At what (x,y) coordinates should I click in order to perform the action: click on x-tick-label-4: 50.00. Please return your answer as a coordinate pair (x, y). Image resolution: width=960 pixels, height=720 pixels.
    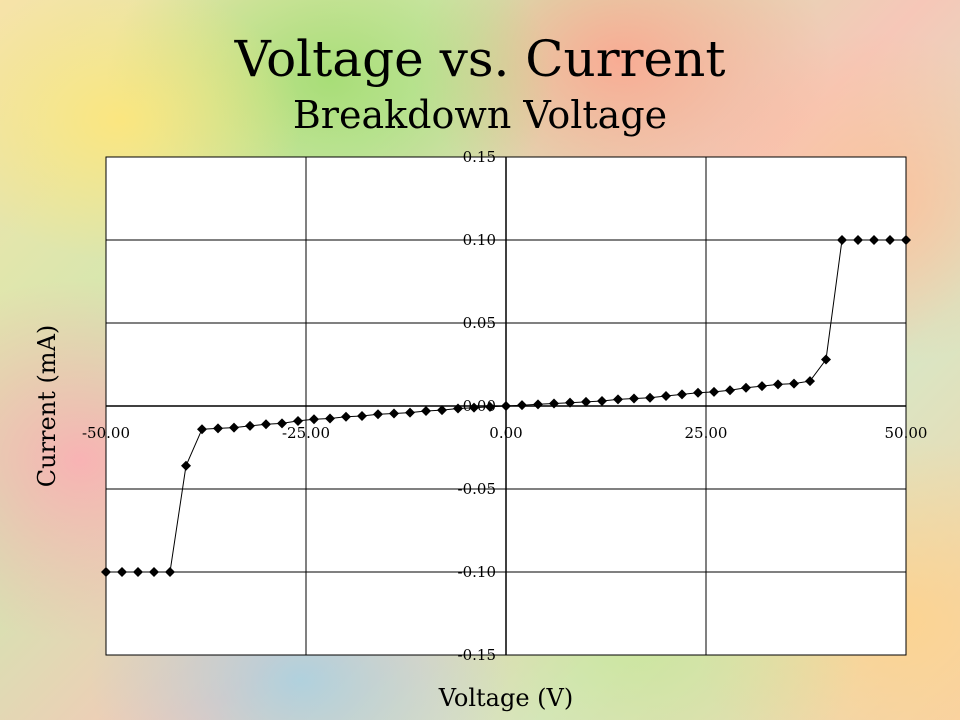
    Looking at the image, I should click on (906, 433).